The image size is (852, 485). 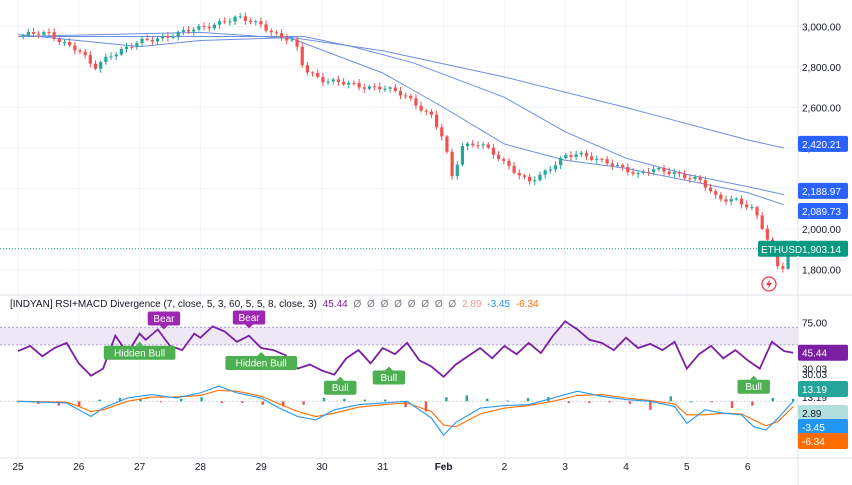 I want to click on time-axis: 25 26 27 28 29 30 31 Feb 2 3 4 5 6, so click(x=381, y=467).